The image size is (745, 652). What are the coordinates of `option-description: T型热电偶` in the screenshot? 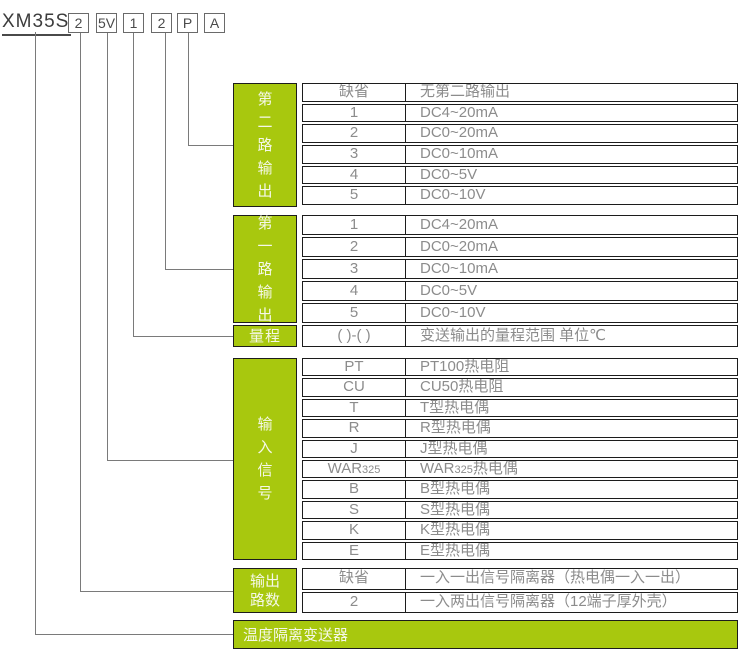 It's located at (455, 407).